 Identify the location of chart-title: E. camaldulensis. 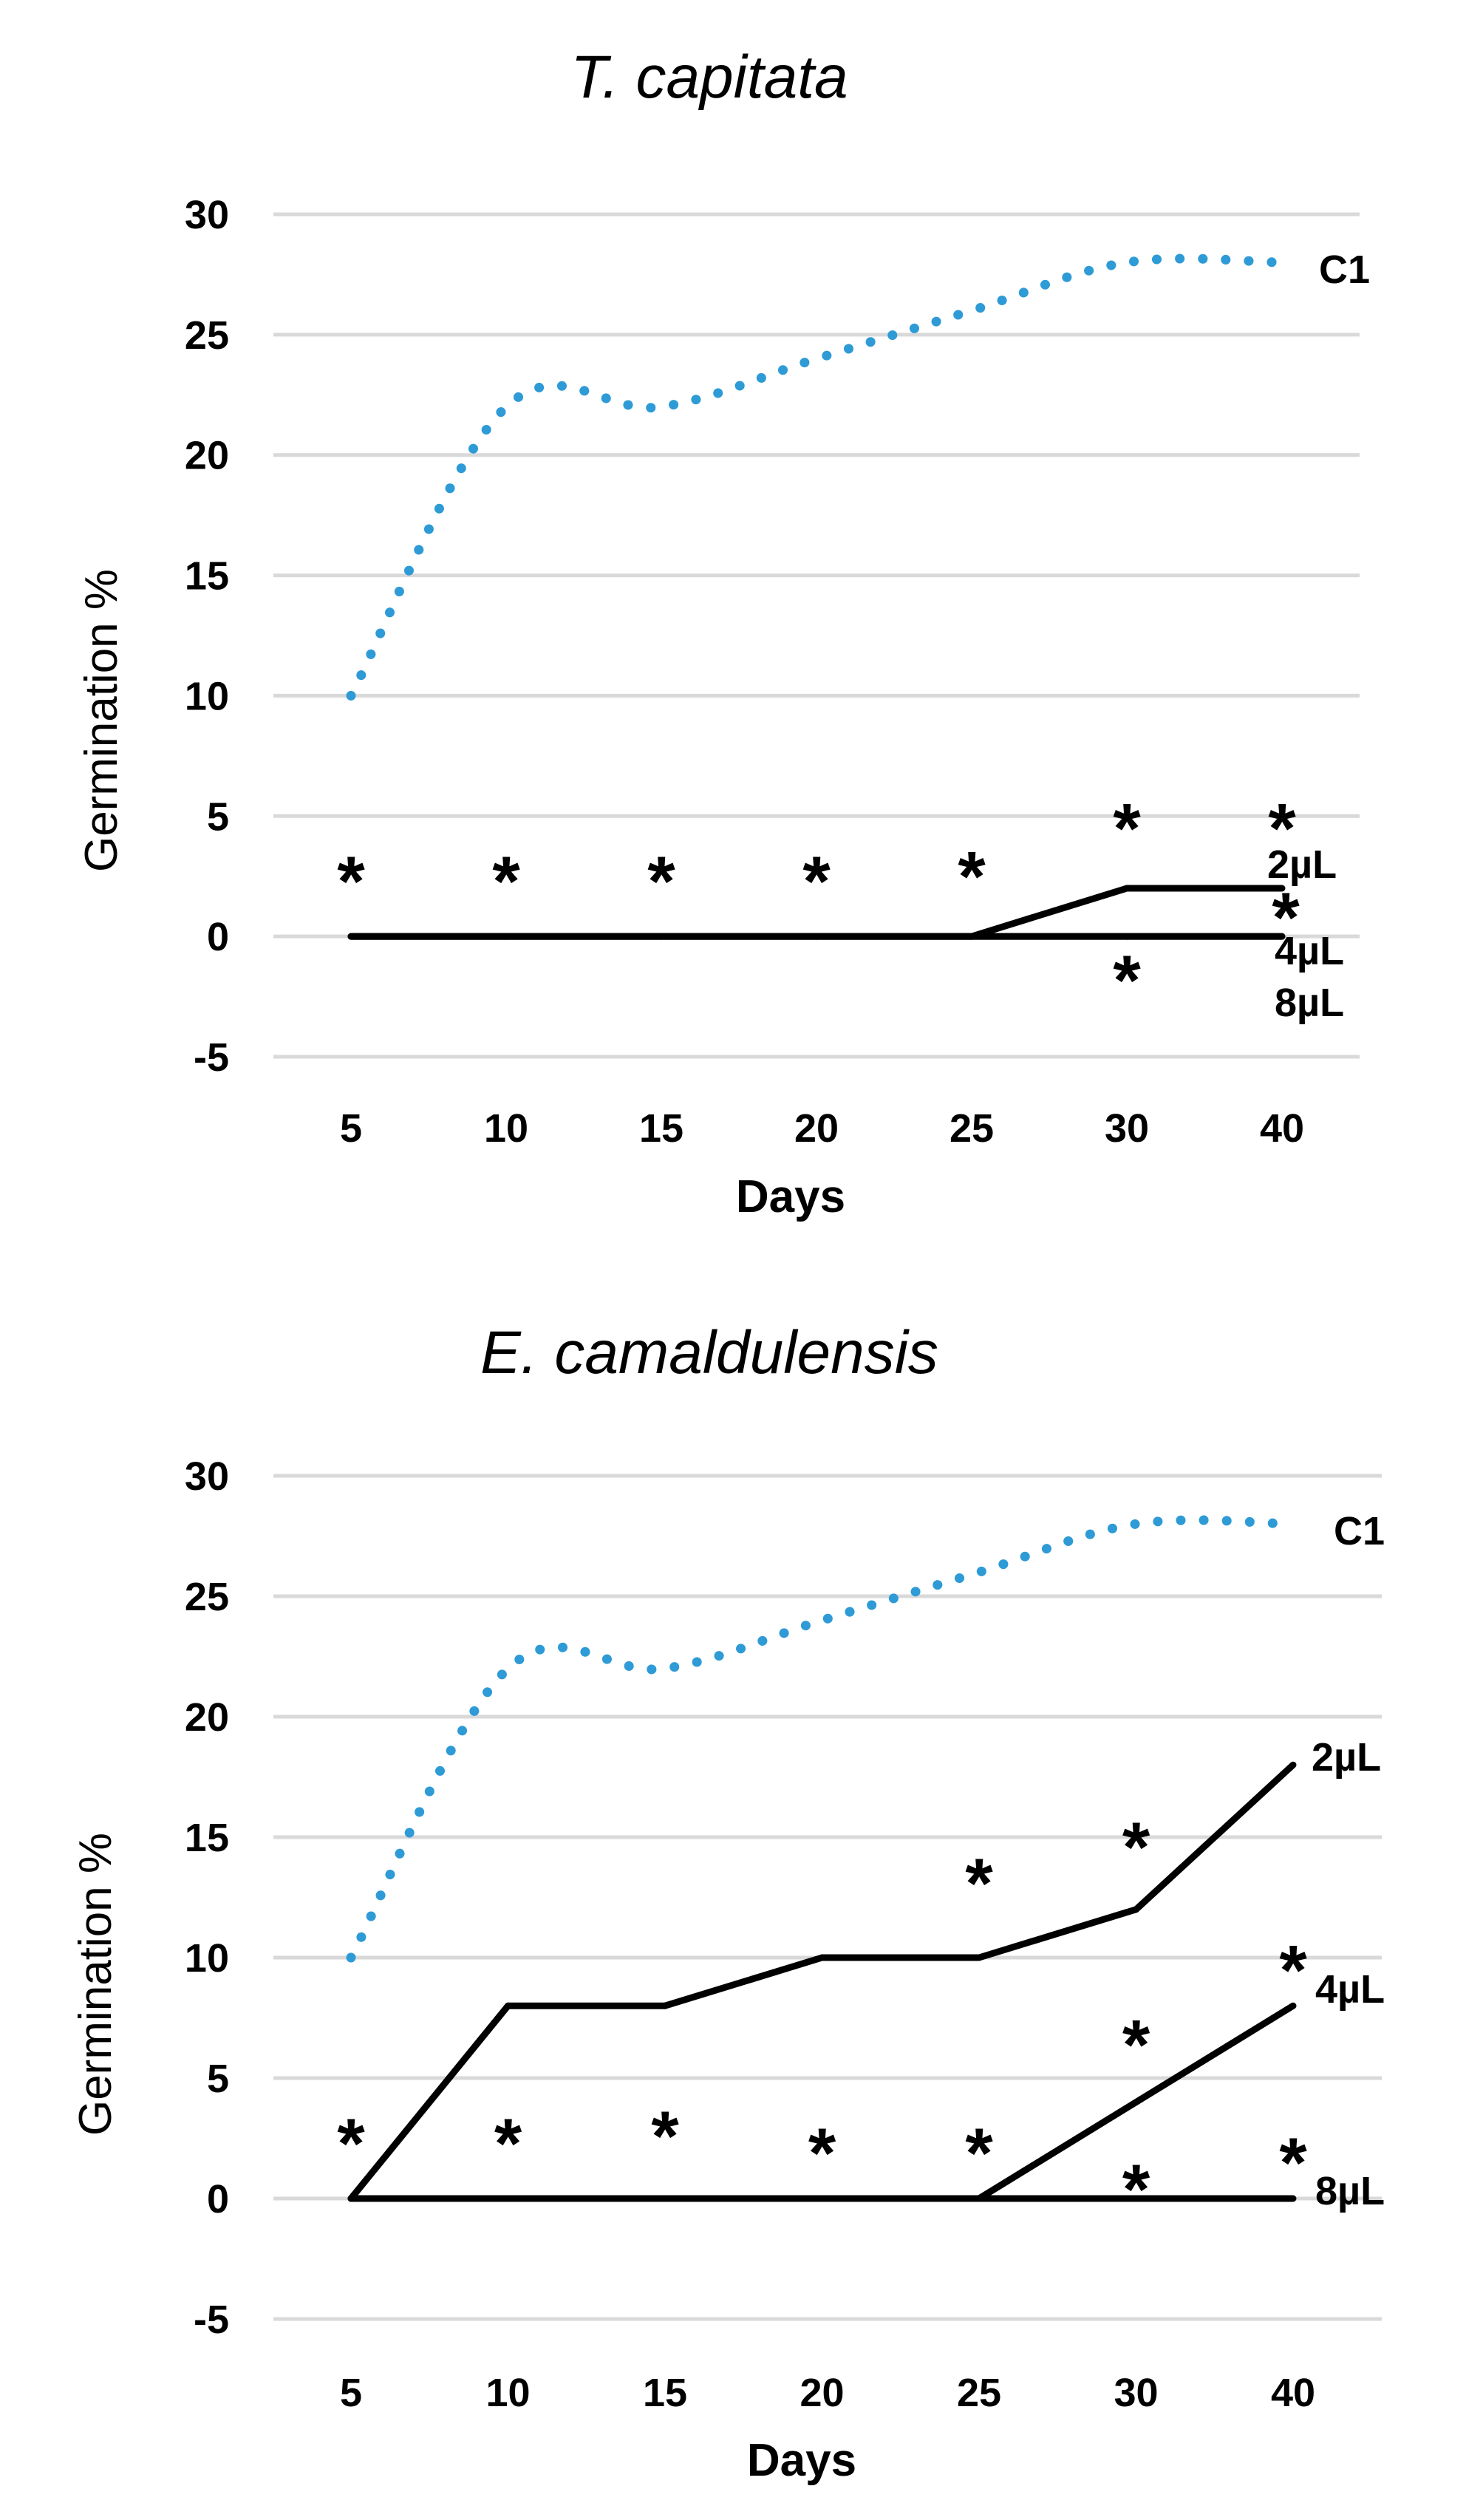
(709, 1352).